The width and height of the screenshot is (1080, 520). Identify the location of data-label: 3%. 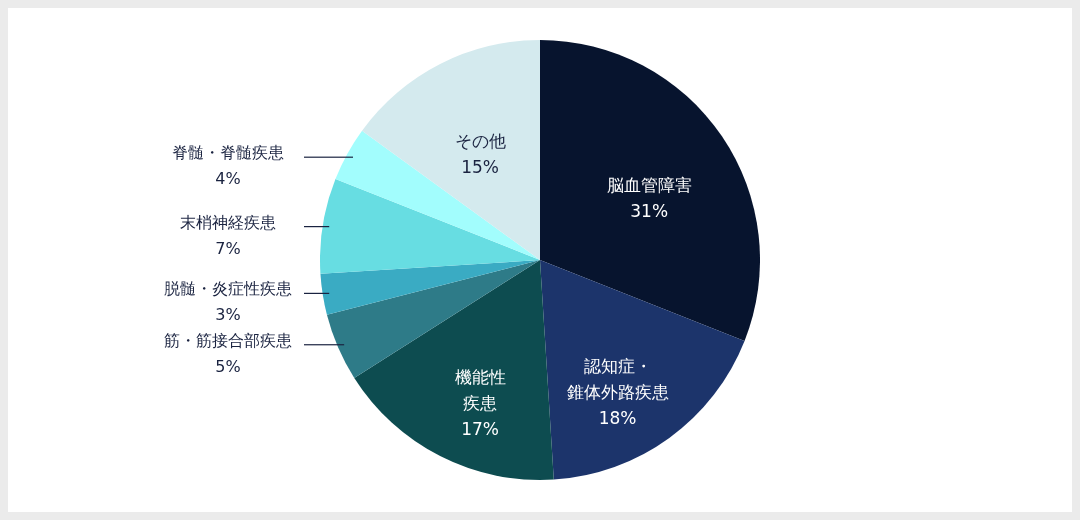
(228, 315).